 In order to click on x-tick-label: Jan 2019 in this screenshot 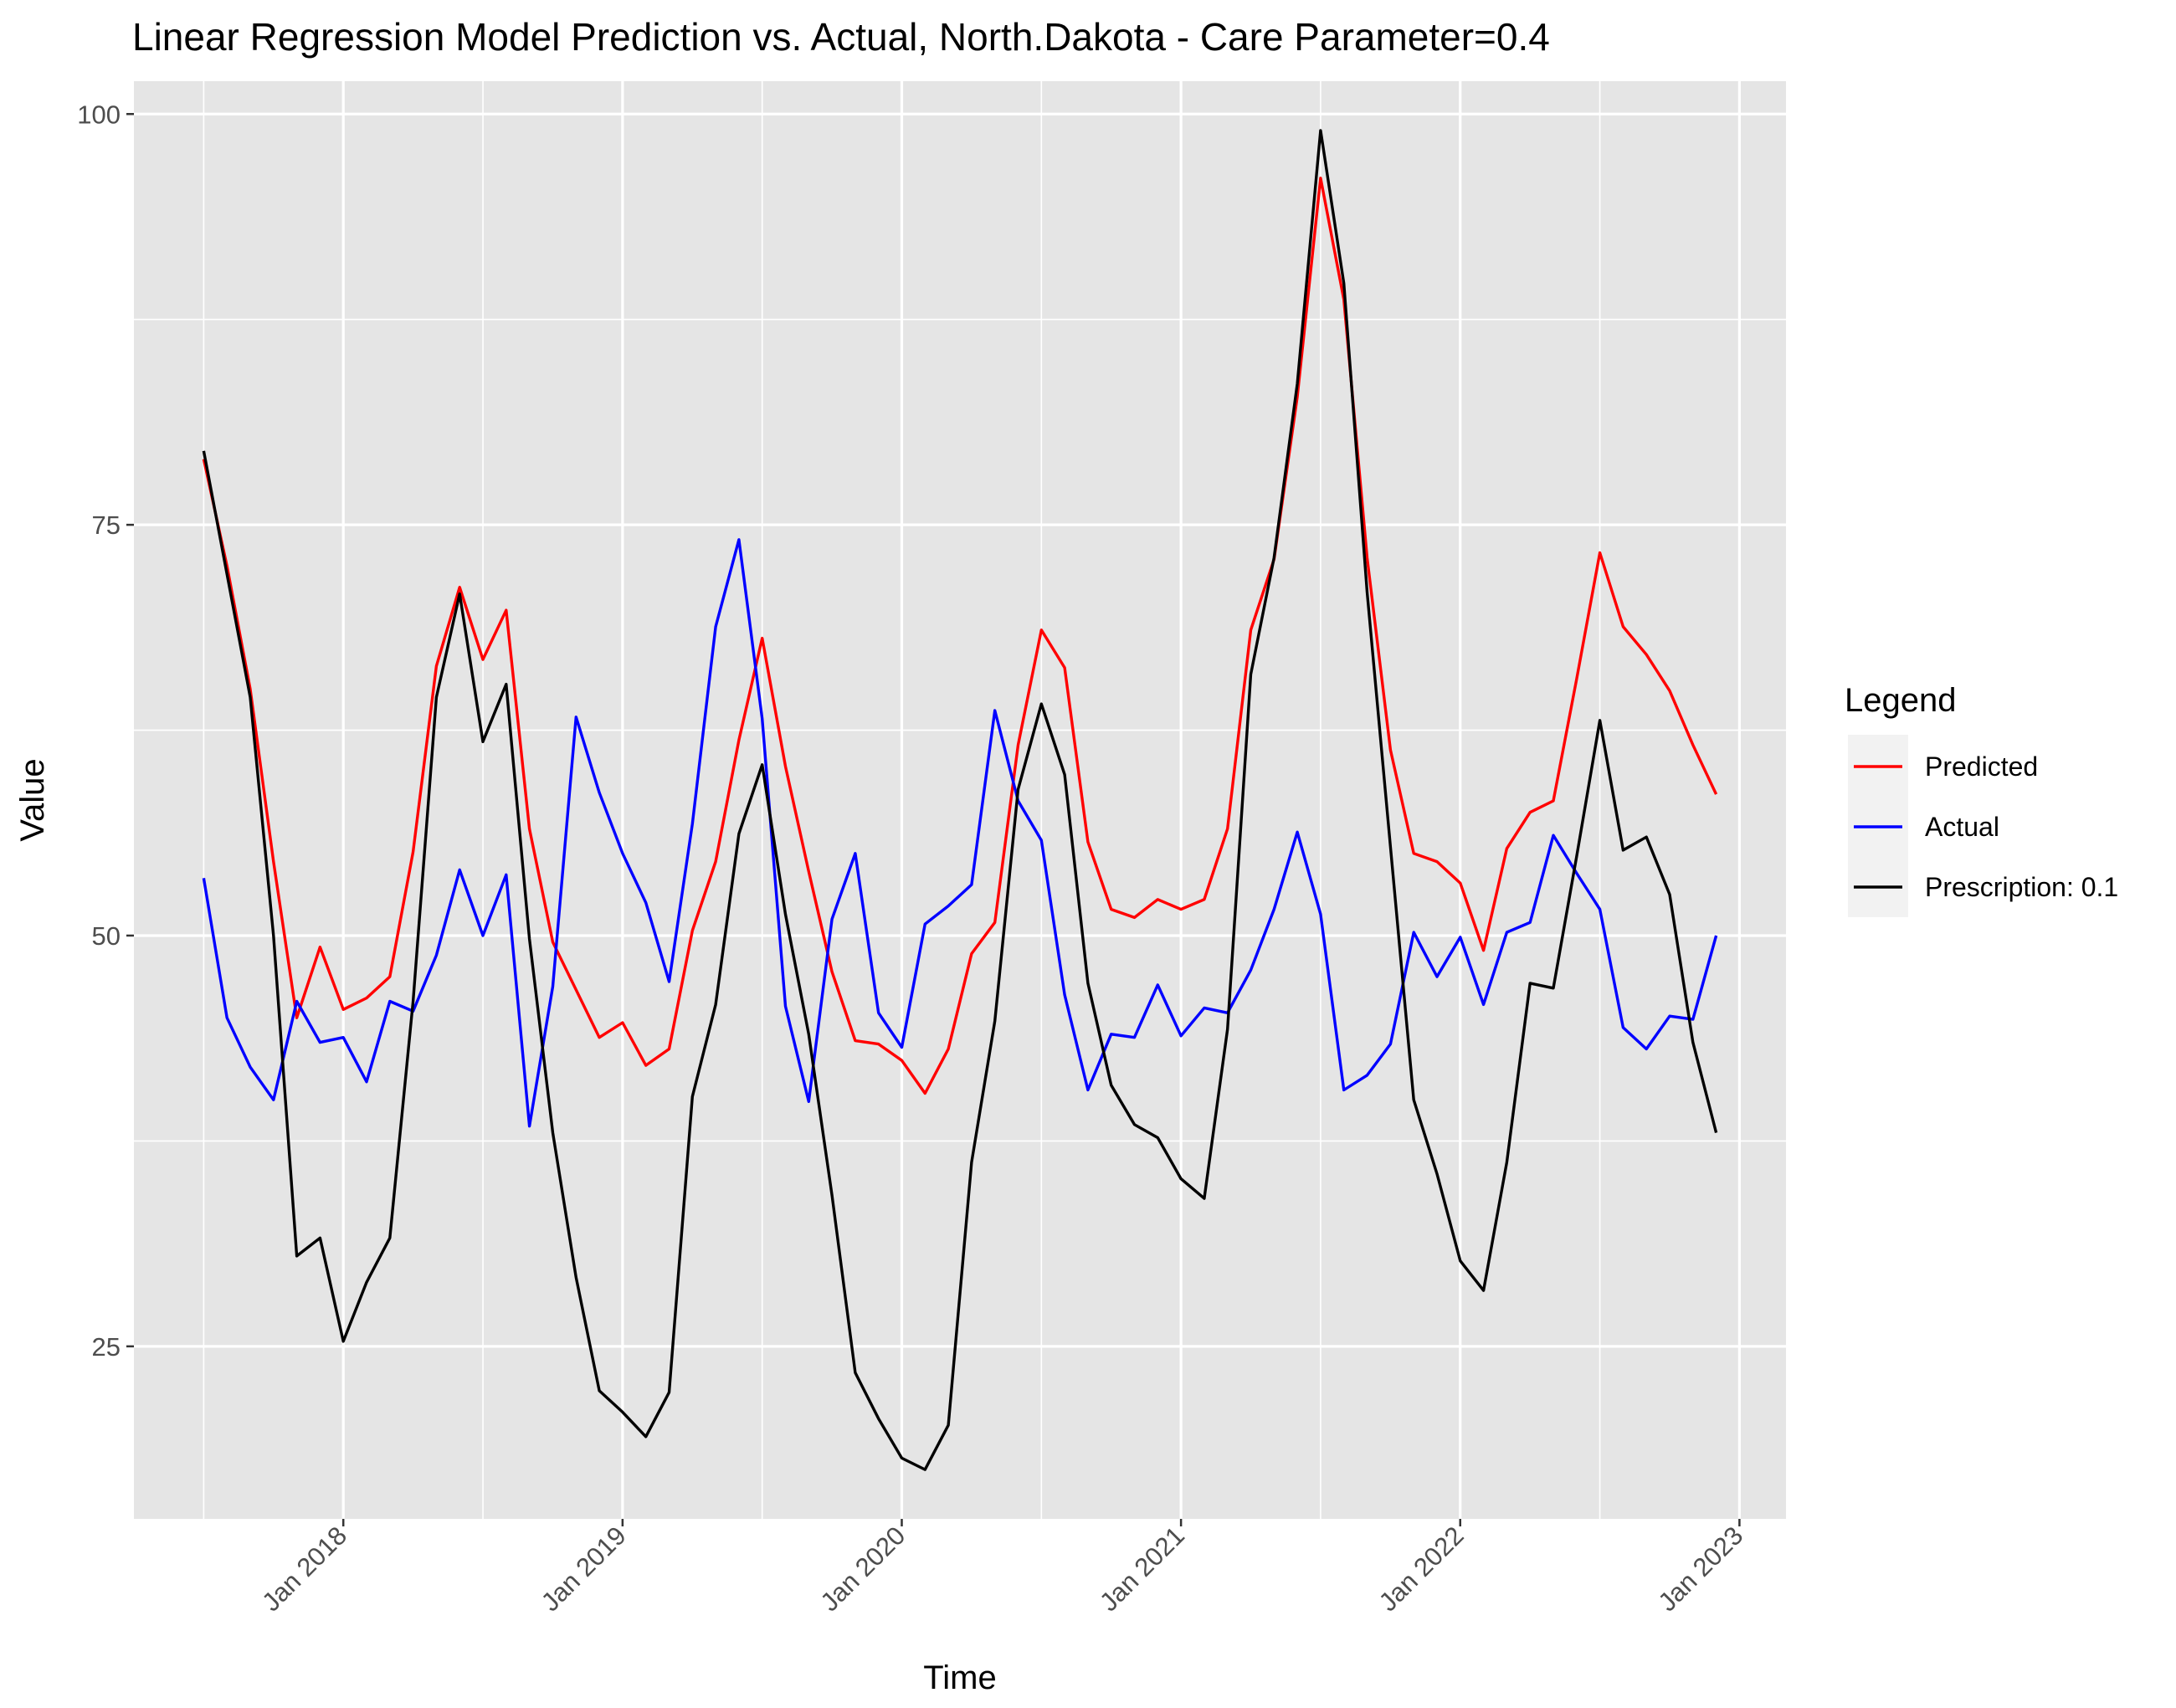, I will do `click(584, 1569)`.